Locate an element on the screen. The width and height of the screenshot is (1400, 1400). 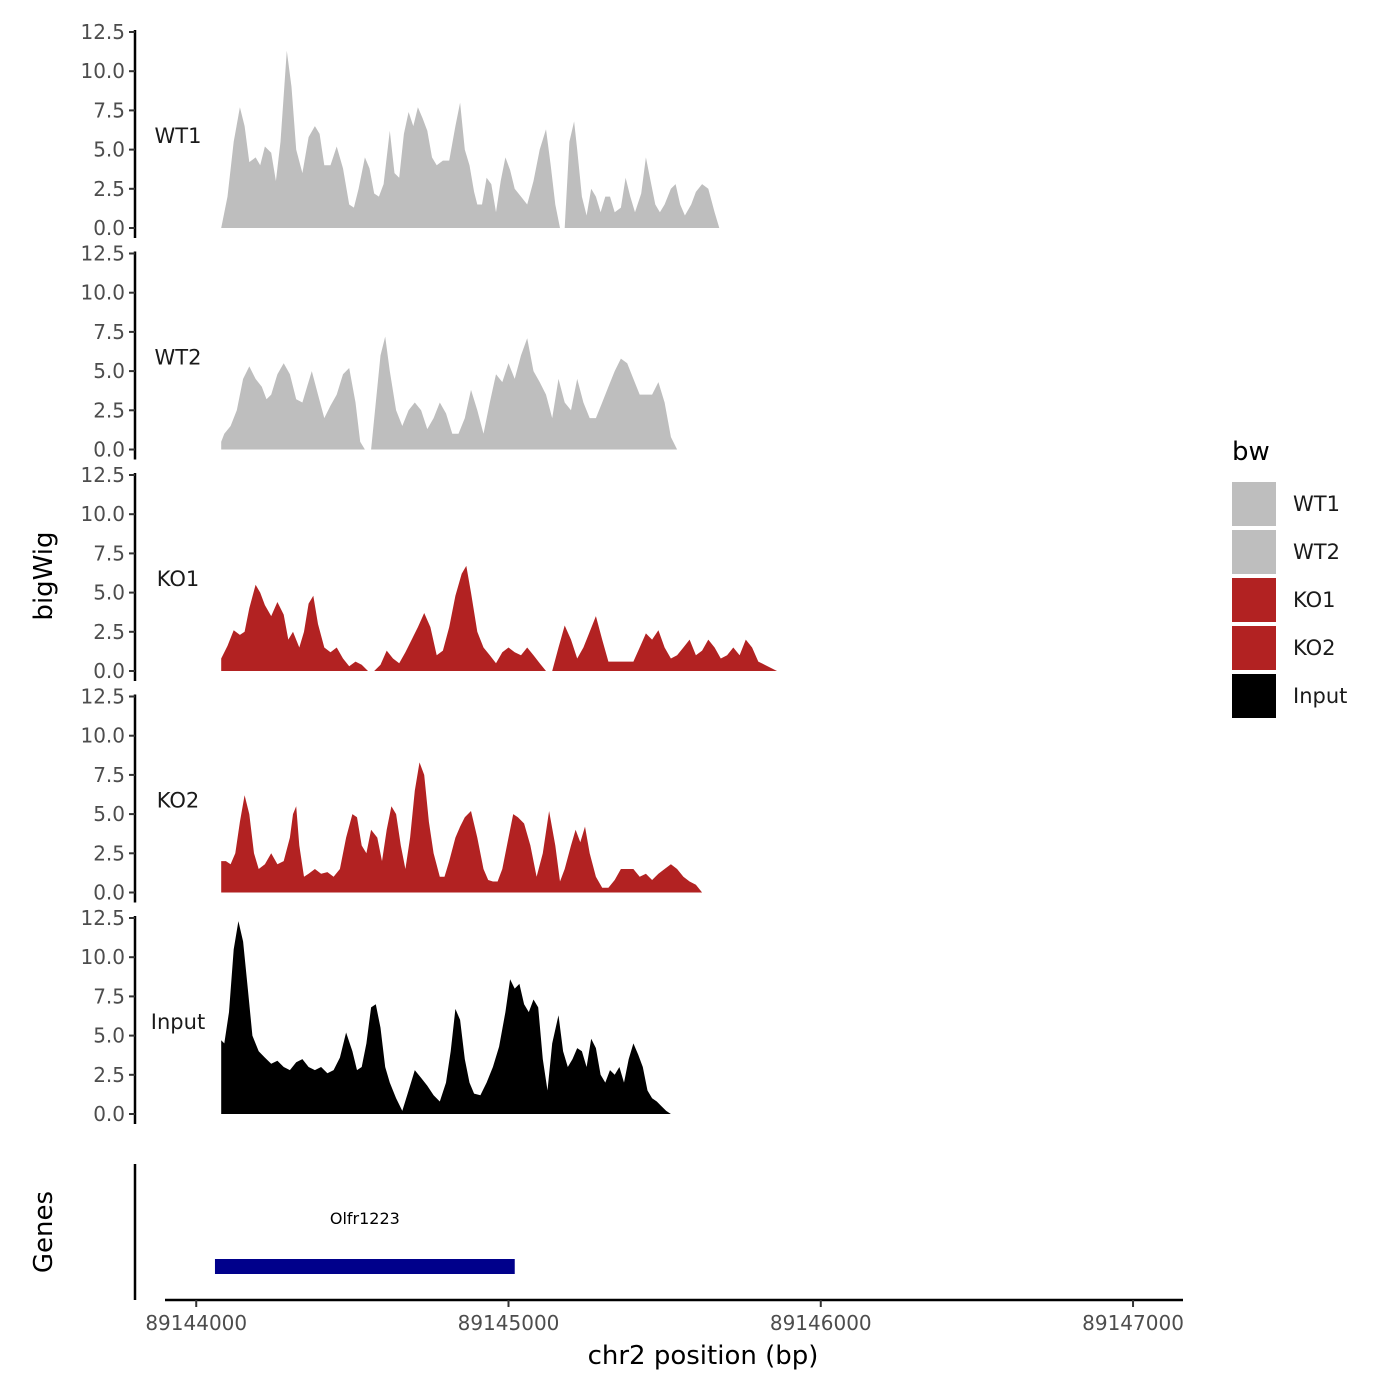
legend-label-wt1: WT1 is located at coordinates (1316, 504).